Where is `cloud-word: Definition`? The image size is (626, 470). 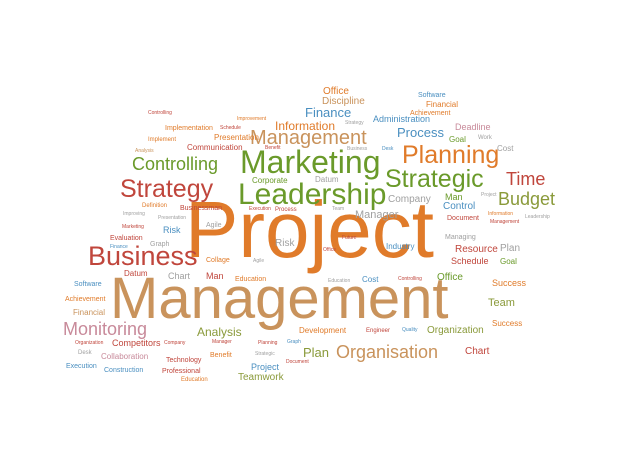
cloud-word: Definition is located at coordinates (155, 206).